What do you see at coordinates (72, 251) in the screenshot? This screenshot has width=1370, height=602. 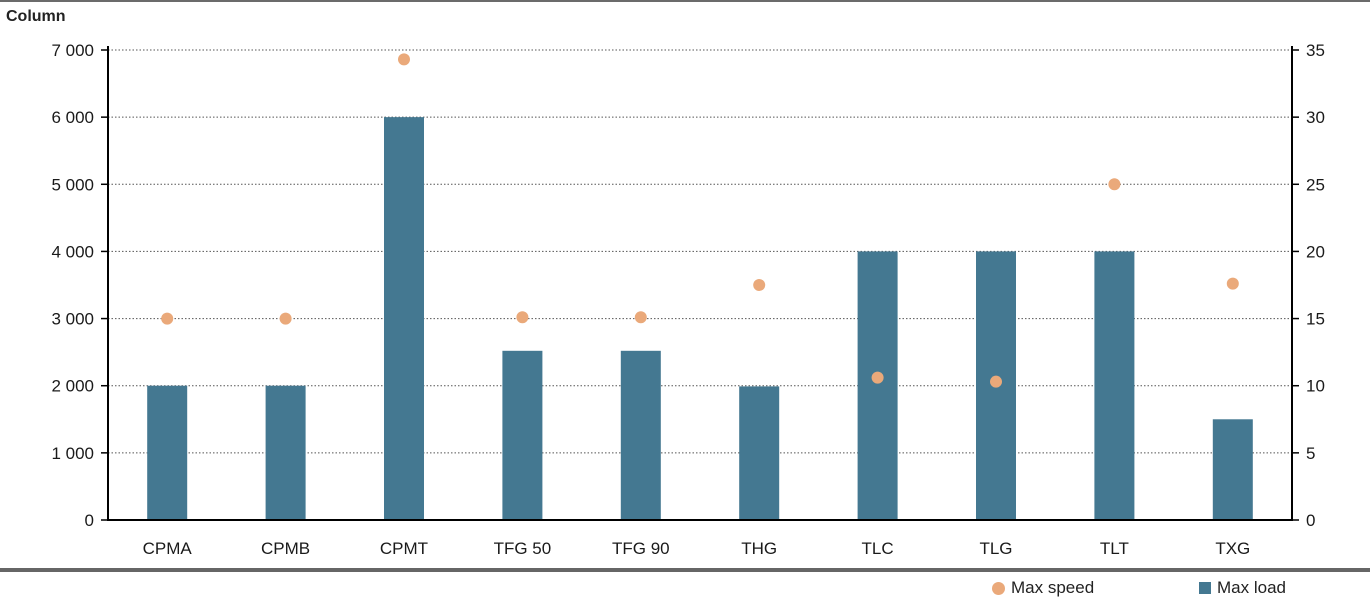 I see `y-left-tick-label: 4 000` at bounding box center [72, 251].